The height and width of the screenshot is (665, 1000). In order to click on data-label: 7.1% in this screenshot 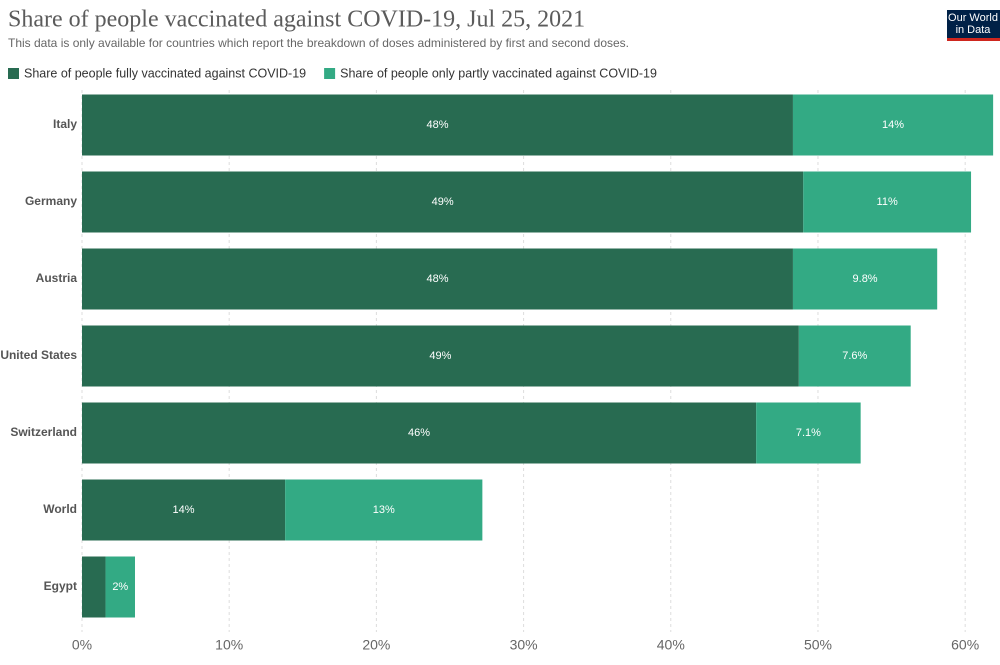, I will do `click(808, 433)`.